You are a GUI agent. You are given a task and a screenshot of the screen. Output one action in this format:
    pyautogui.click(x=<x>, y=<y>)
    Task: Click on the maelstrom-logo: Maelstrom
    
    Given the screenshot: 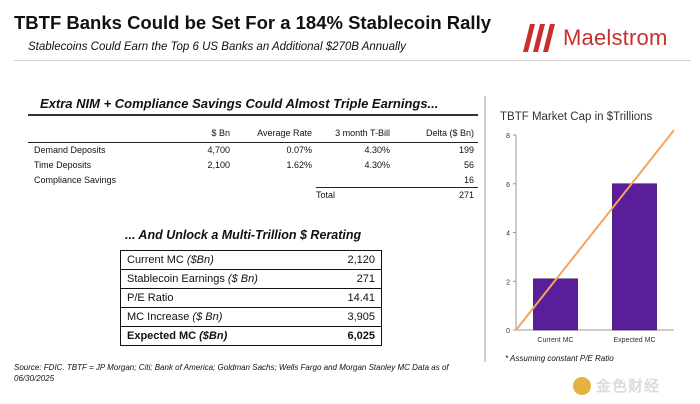 What is the action you would take?
    pyautogui.click(x=594, y=38)
    